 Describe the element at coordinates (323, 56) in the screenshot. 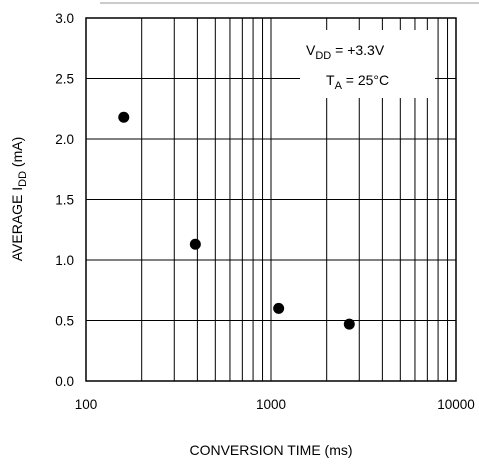

I see `annotation-vdd-sub: DD` at that location.